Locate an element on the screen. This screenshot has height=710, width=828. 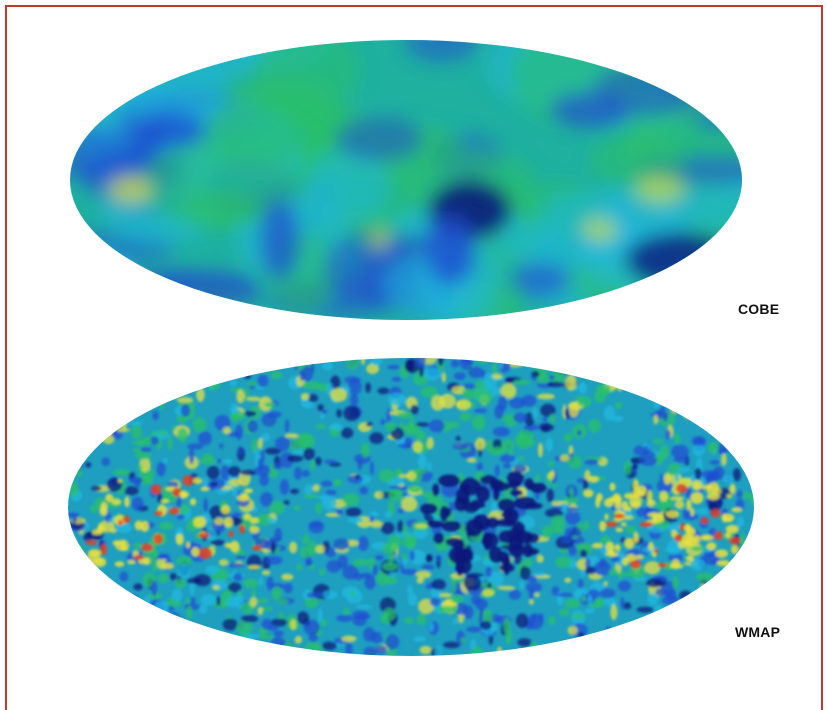
cobe-label: COBE is located at coordinates (759, 309).